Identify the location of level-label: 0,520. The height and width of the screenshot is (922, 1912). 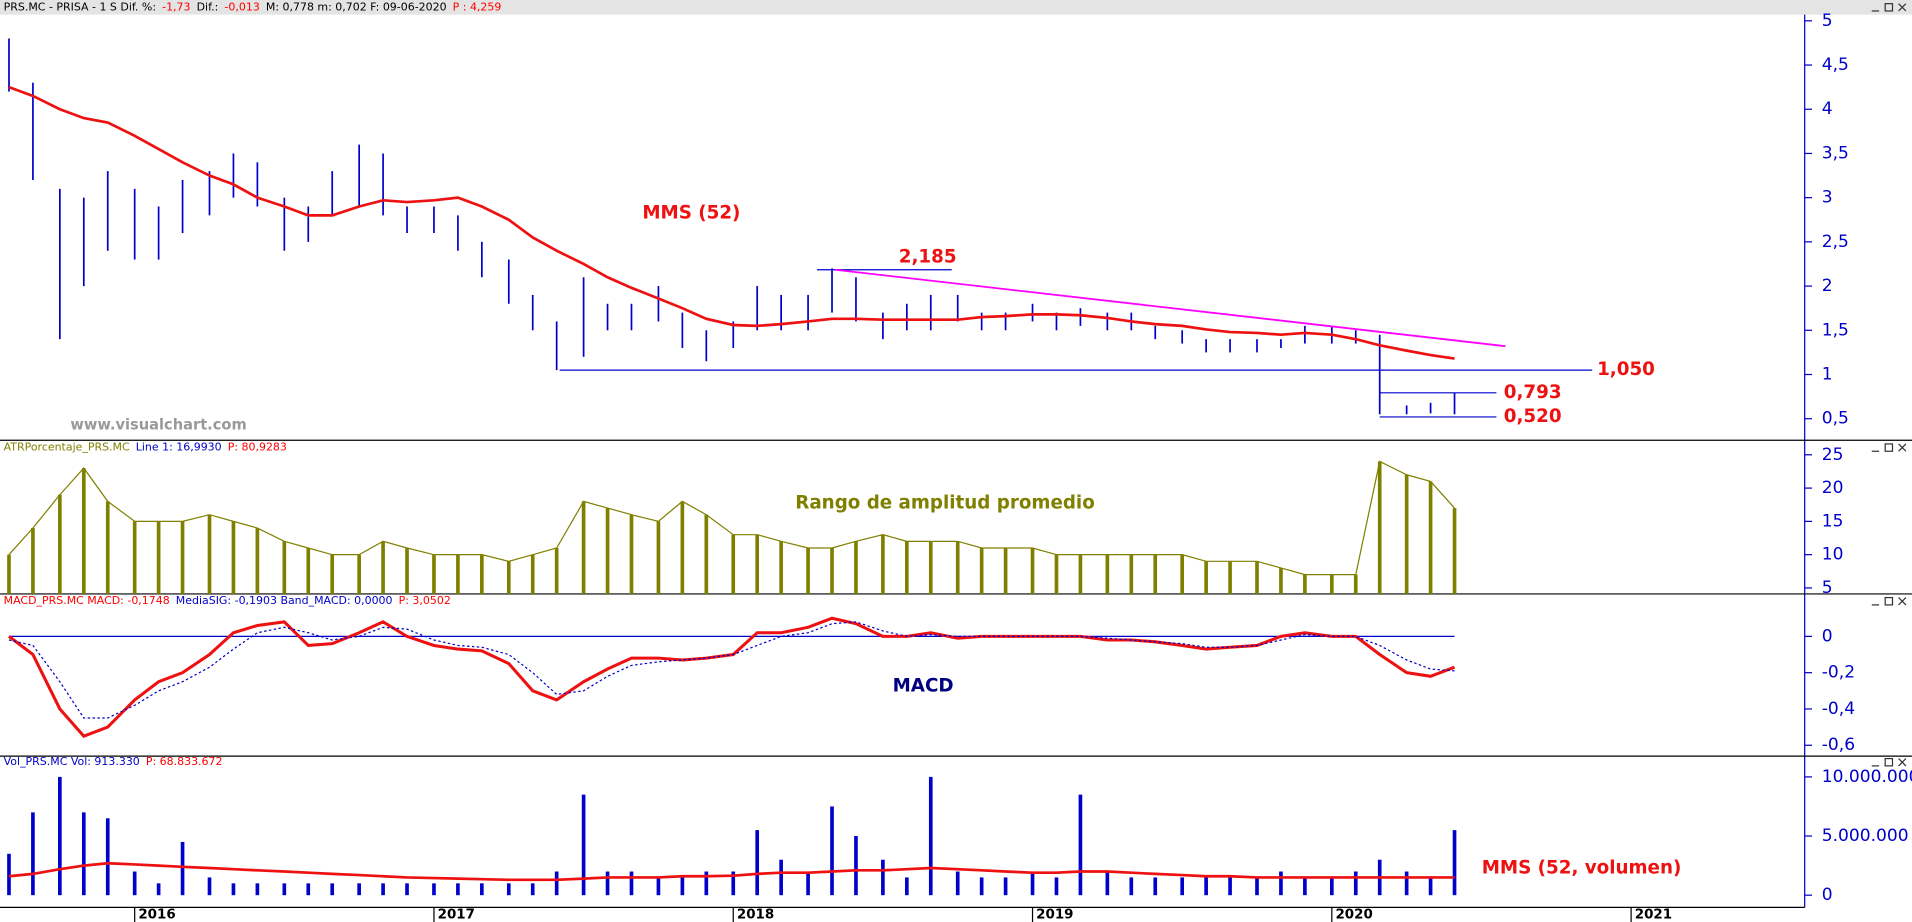
(1533, 416).